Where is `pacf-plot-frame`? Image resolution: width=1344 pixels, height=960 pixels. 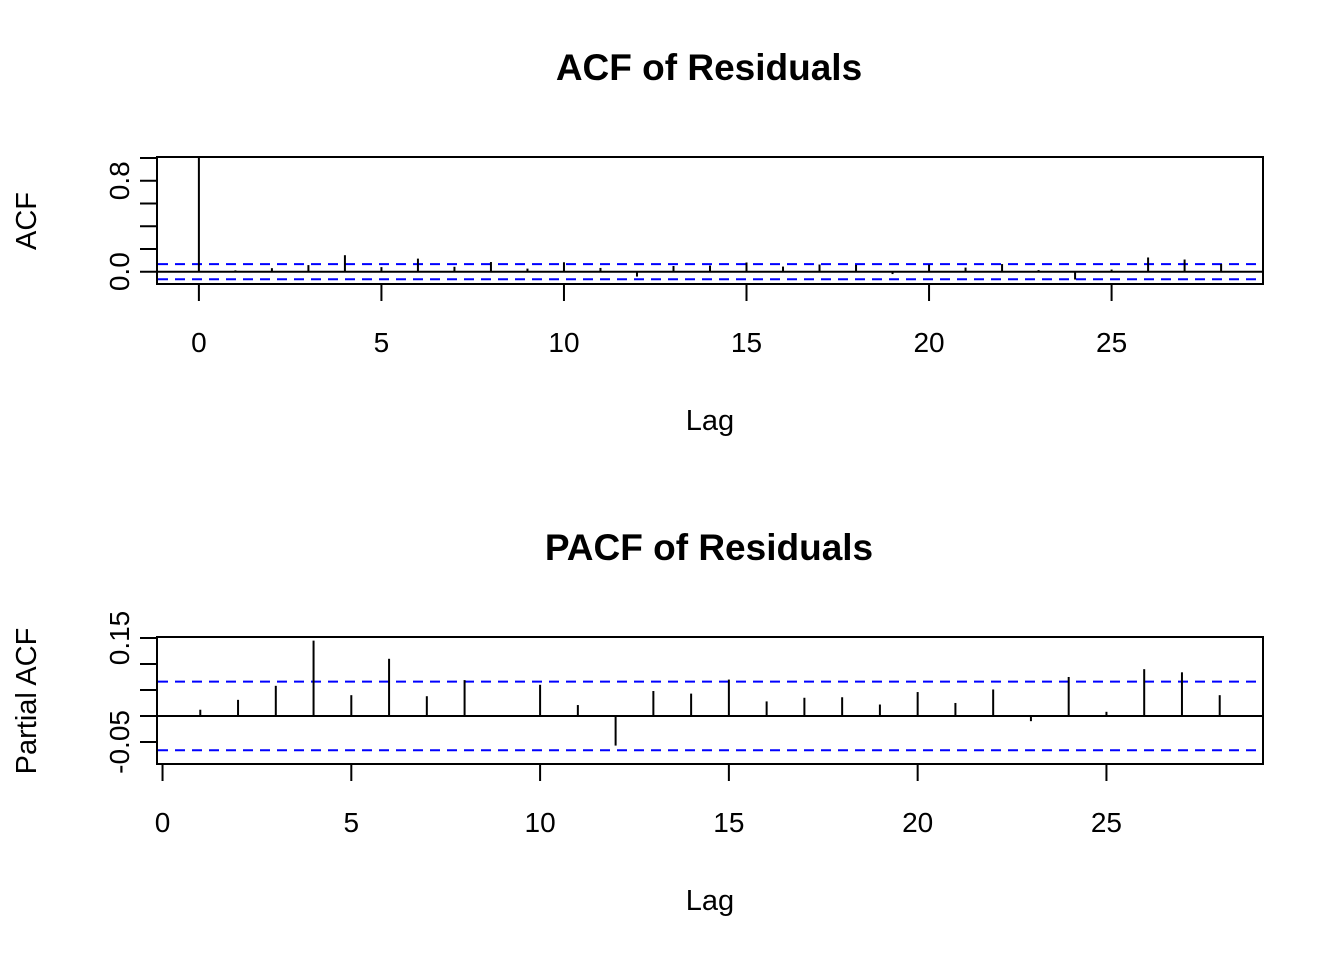 pacf-plot-frame is located at coordinates (710, 700).